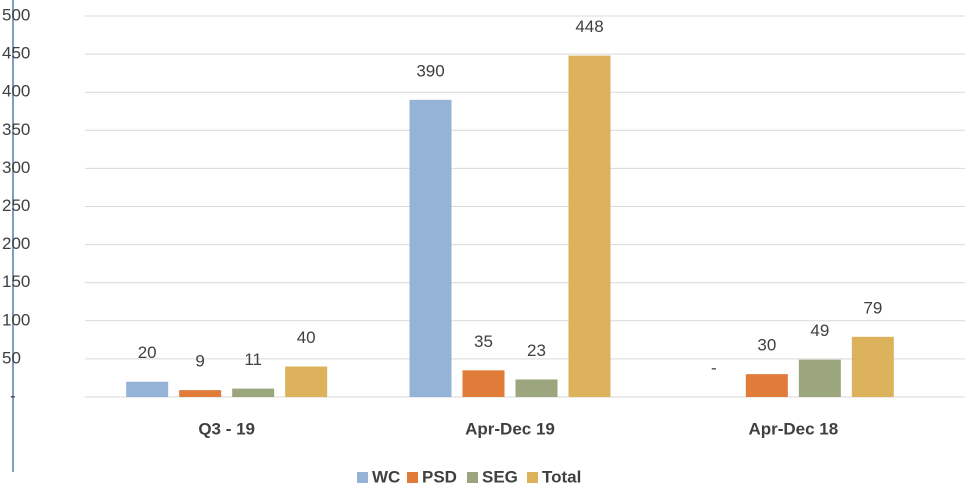 This screenshot has height=489, width=965. What do you see at coordinates (16, 205) in the screenshot?
I see `y-tick-label: 250` at bounding box center [16, 205].